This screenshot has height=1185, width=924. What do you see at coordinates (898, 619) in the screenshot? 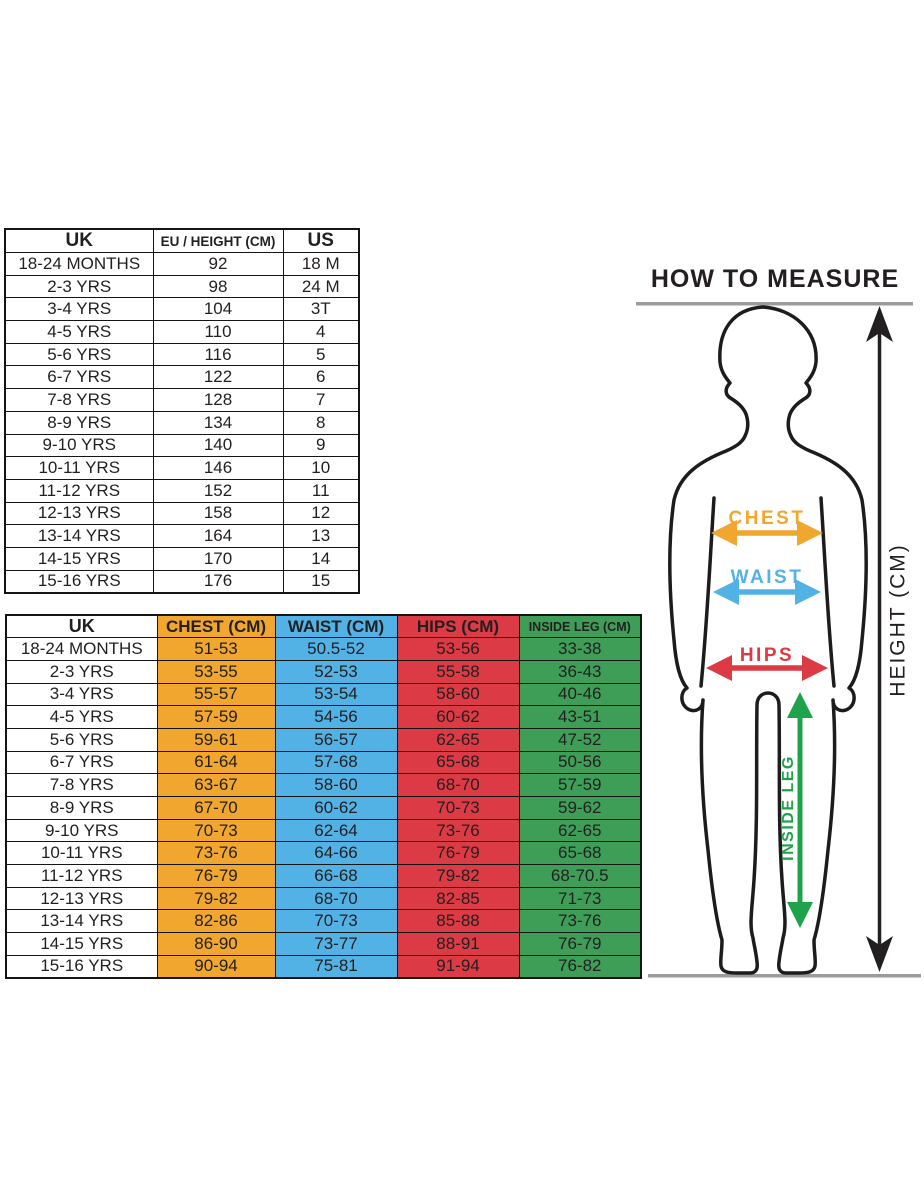
I see `height-label: HEIGHT (CM)` at bounding box center [898, 619].